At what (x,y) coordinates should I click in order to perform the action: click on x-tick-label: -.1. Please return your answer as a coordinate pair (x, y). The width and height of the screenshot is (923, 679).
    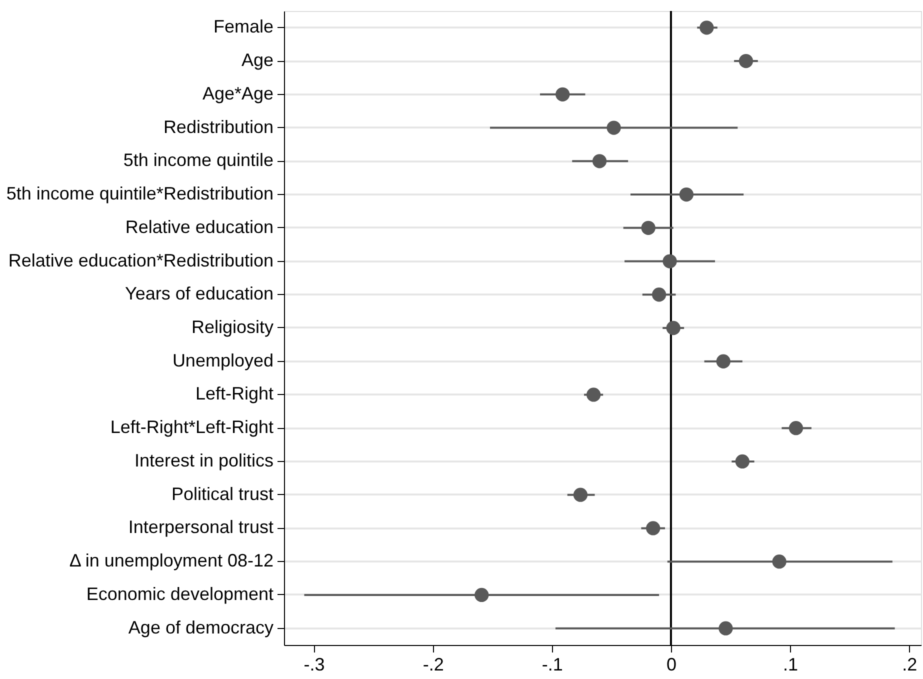
    Looking at the image, I should click on (552, 664).